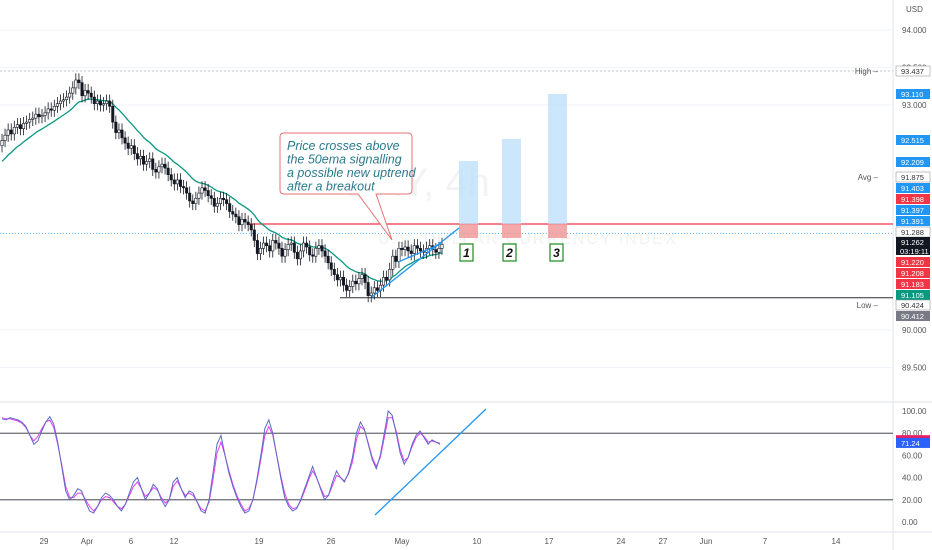 The width and height of the screenshot is (932, 550). What do you see at coordinates (914, 30) in the screenshot?
I see `price-tick-label: 94.000` at bounding box center [914, 30].